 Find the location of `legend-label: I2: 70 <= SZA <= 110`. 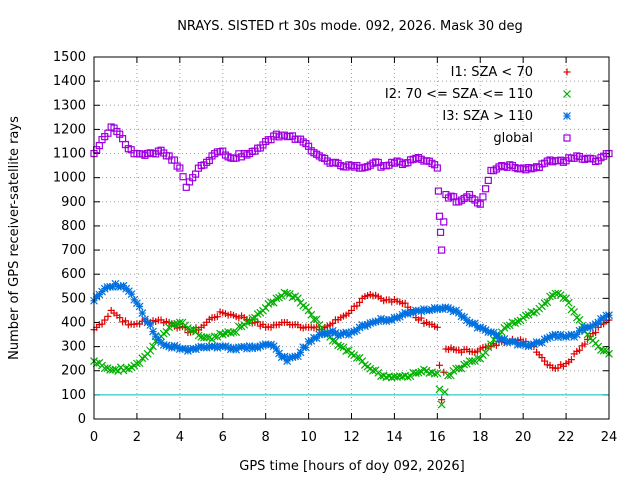

legend-label: I2: 70 <= SZA <= 110 is located at coordinates (459, 94).